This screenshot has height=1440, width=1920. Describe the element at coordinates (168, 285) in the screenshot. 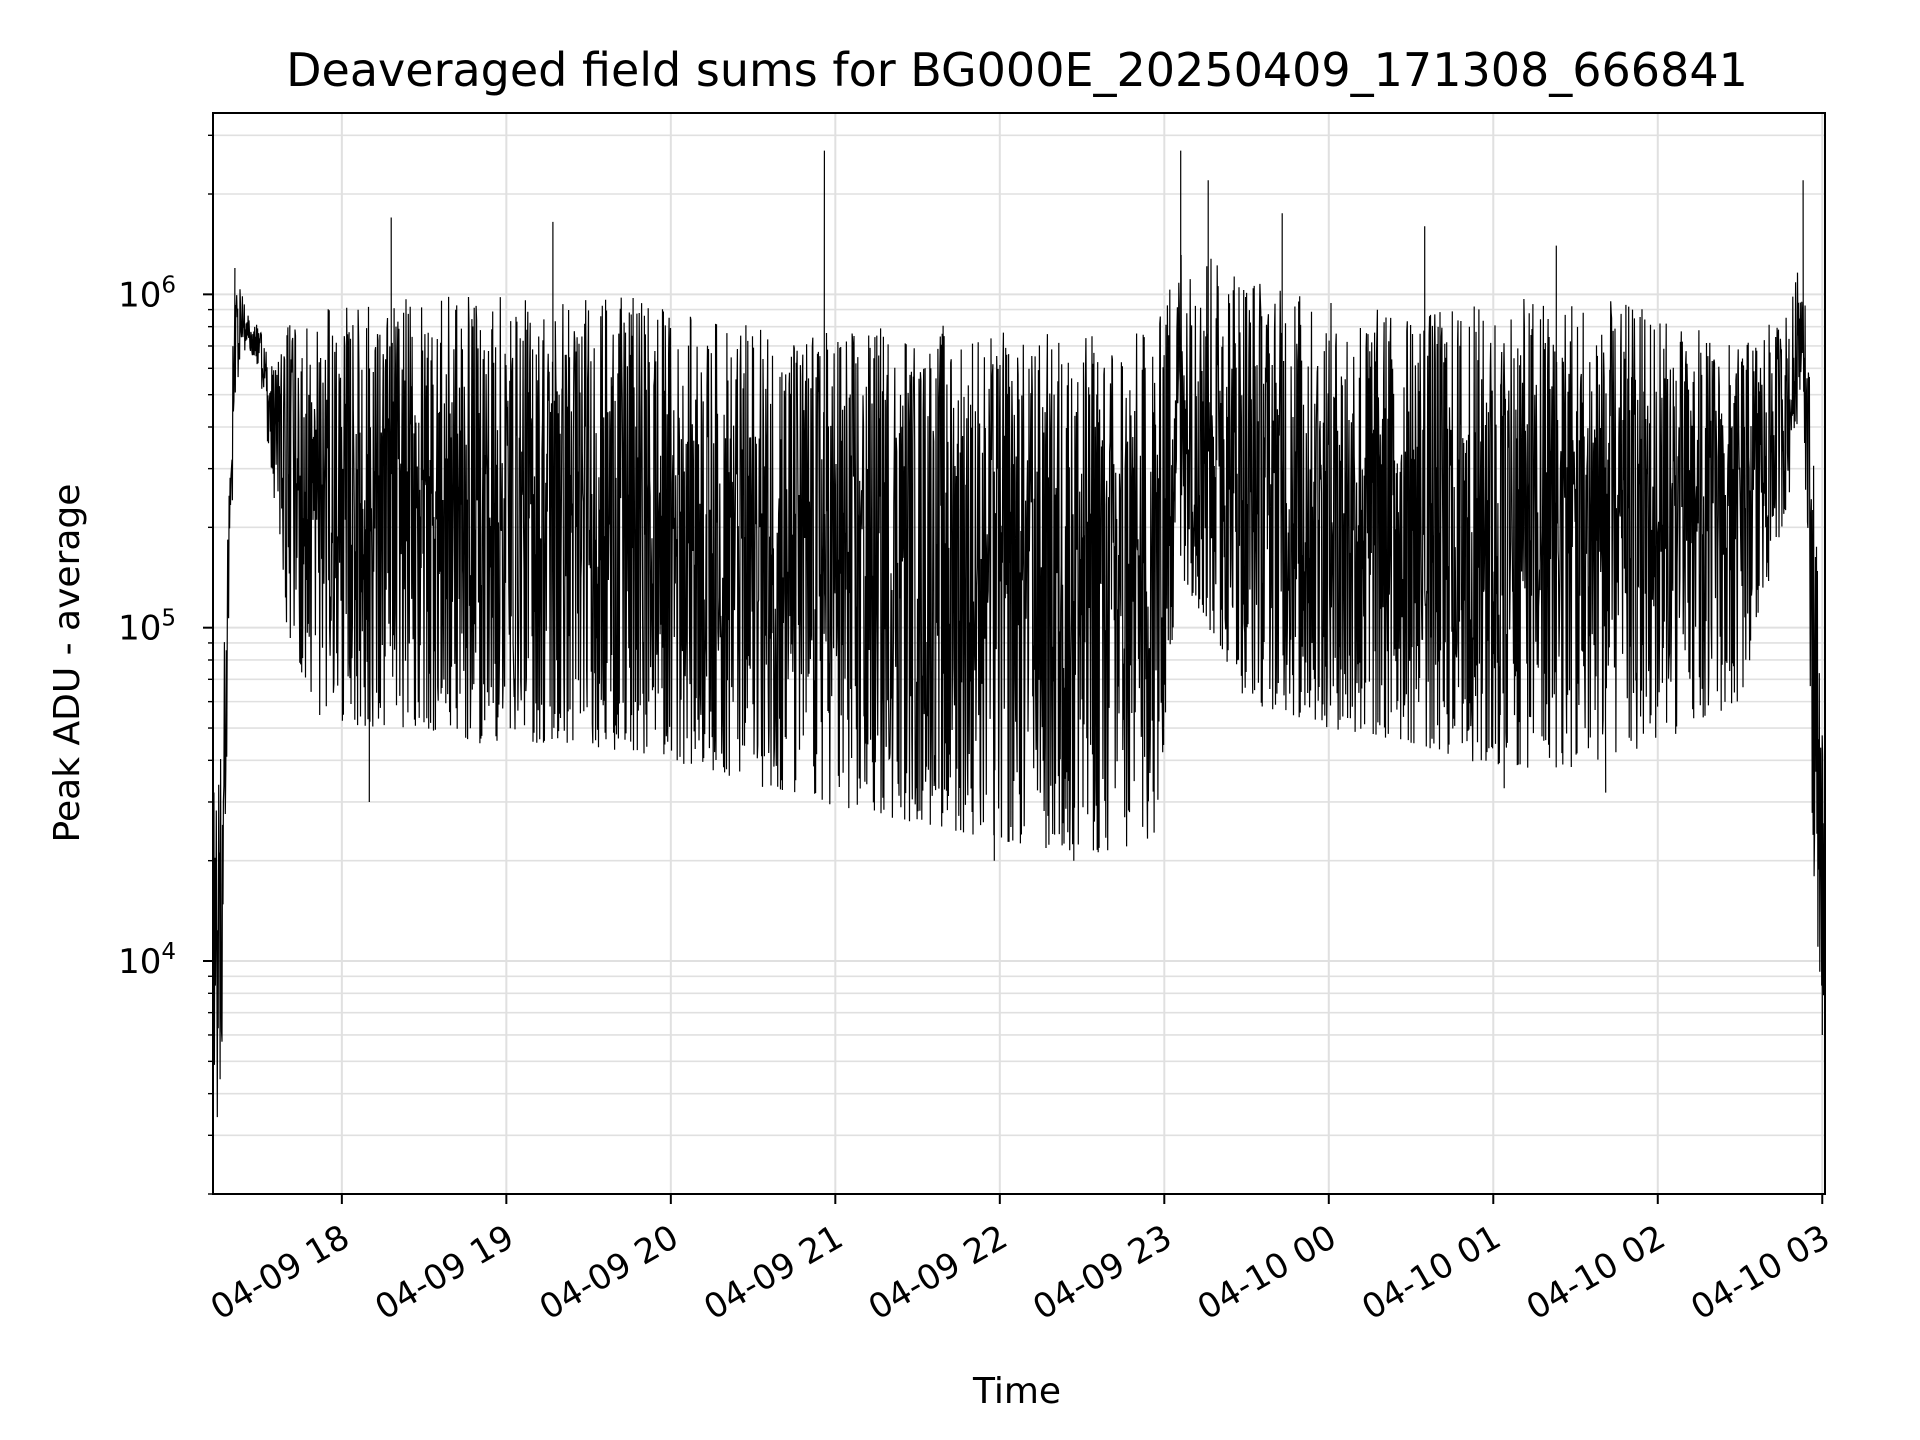

I see `y-tick-exponent: 6` at that location.